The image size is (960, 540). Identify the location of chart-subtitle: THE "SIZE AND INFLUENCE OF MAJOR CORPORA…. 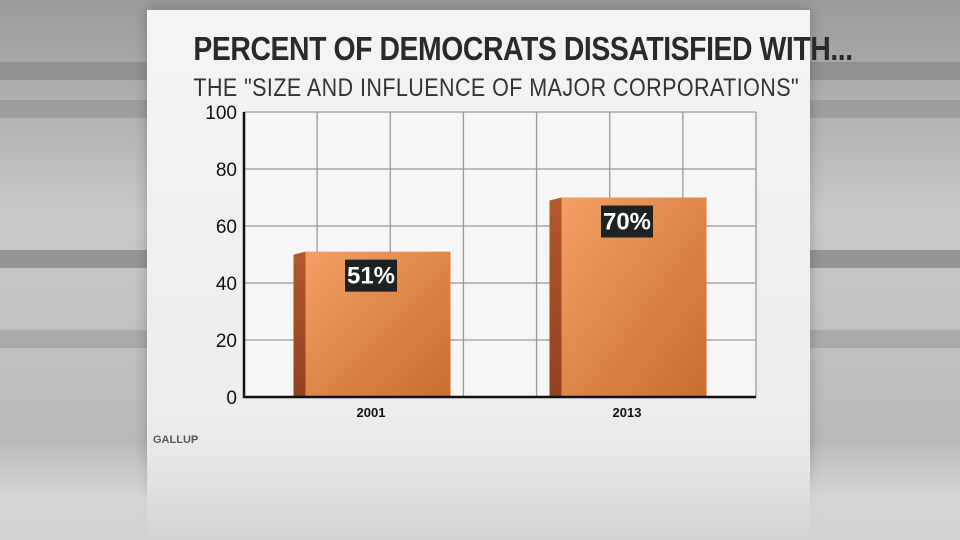
(496, 88).